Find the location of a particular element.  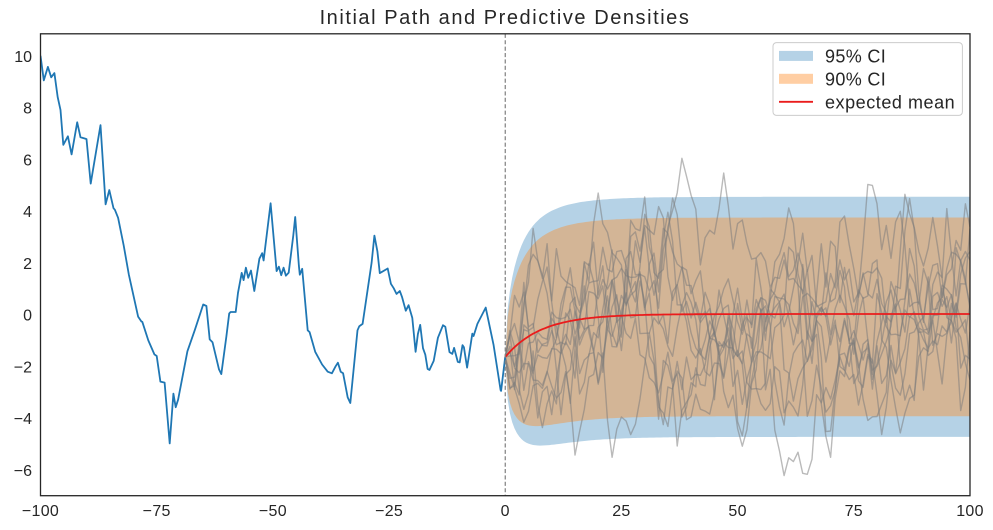

svg-text: 4 is located at coordinates (27, 212).